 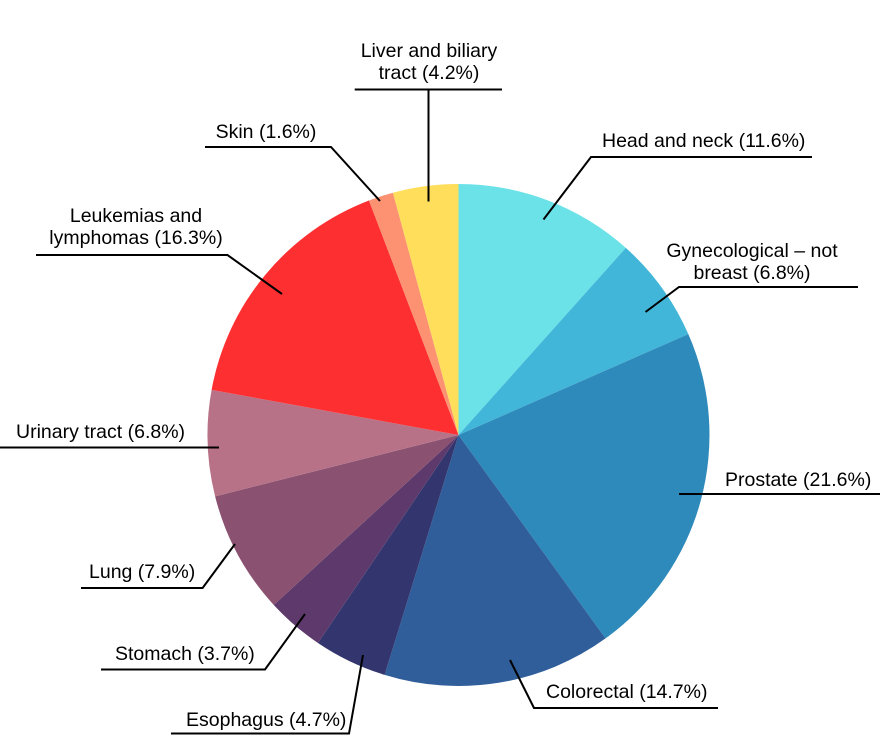 What do you see at coordinates (266, 720) in the screenshot?
I see `svg-text: Esophagus (4.7%)` at bounding box center [266, 720].